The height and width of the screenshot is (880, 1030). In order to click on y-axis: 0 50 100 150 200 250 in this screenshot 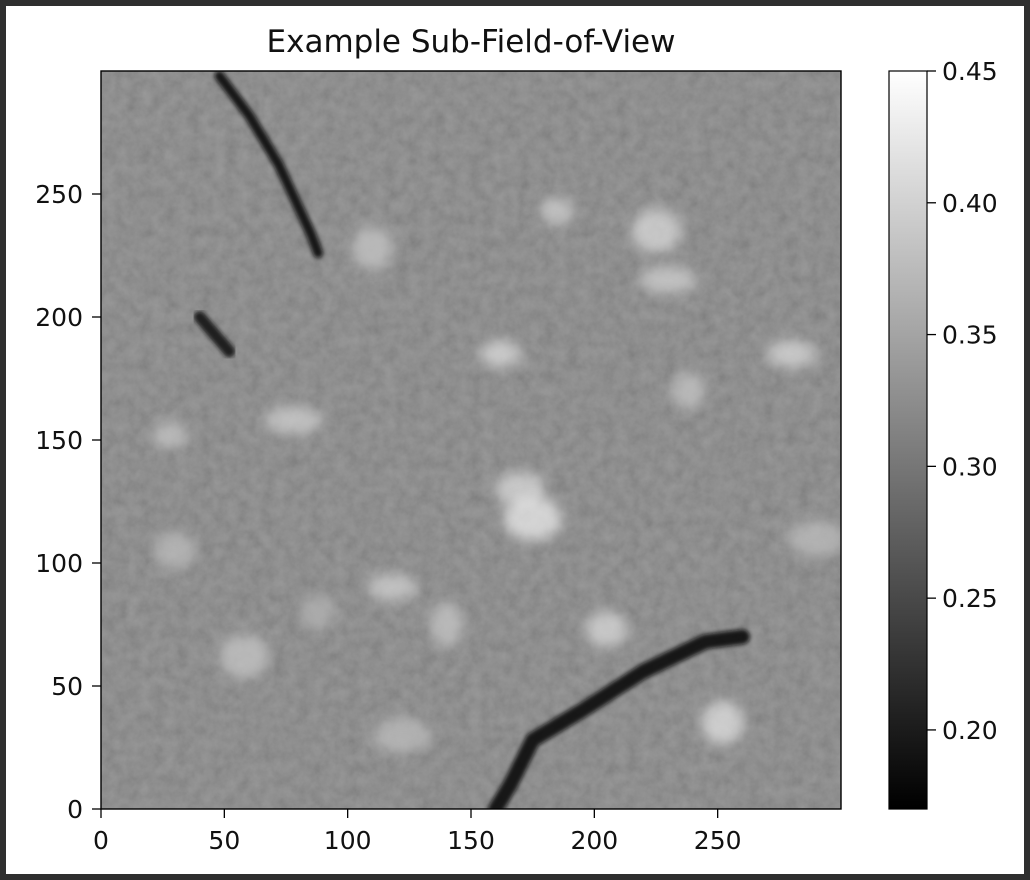, I will do `click(68, 502)`.